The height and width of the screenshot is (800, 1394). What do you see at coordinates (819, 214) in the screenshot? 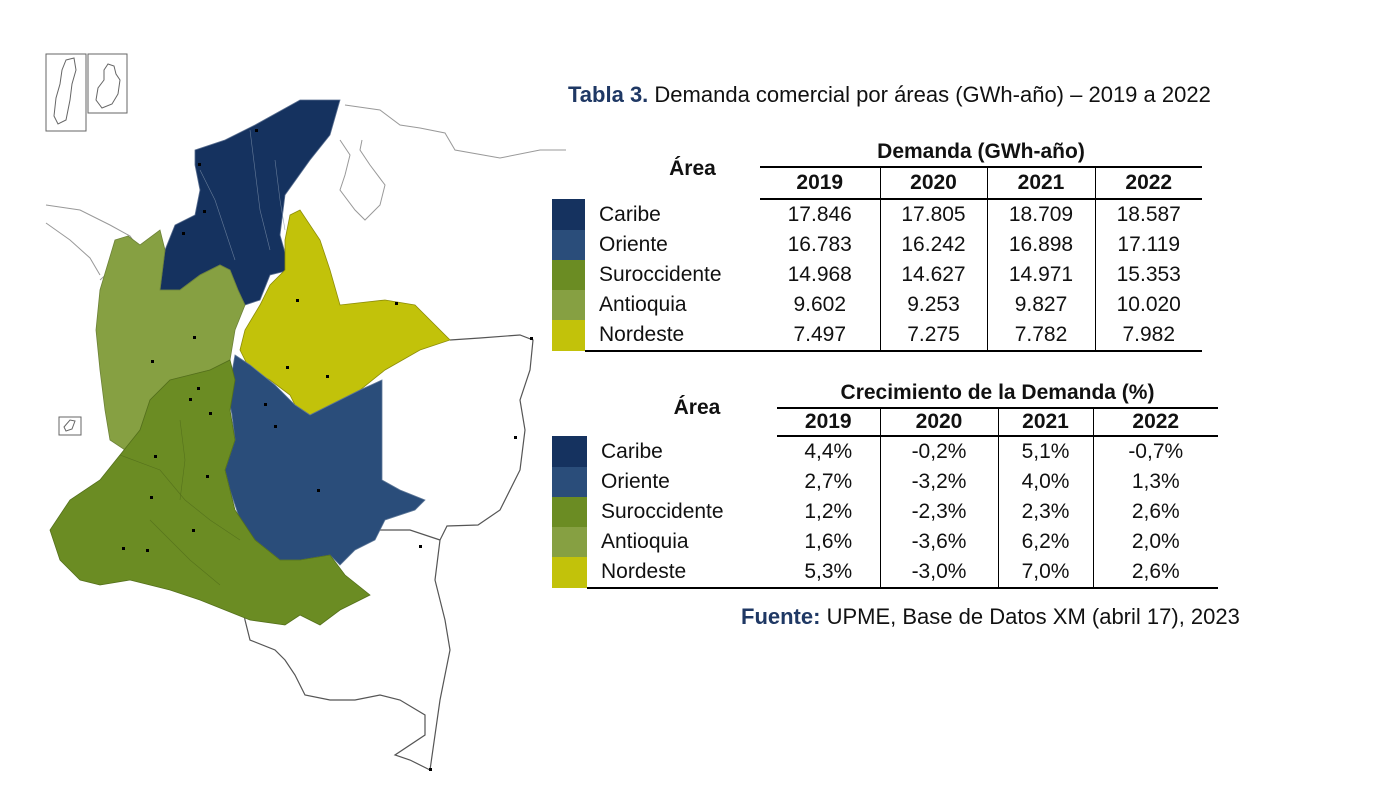
I see `cell-value: 17.846` at bounding box center [819, 214].